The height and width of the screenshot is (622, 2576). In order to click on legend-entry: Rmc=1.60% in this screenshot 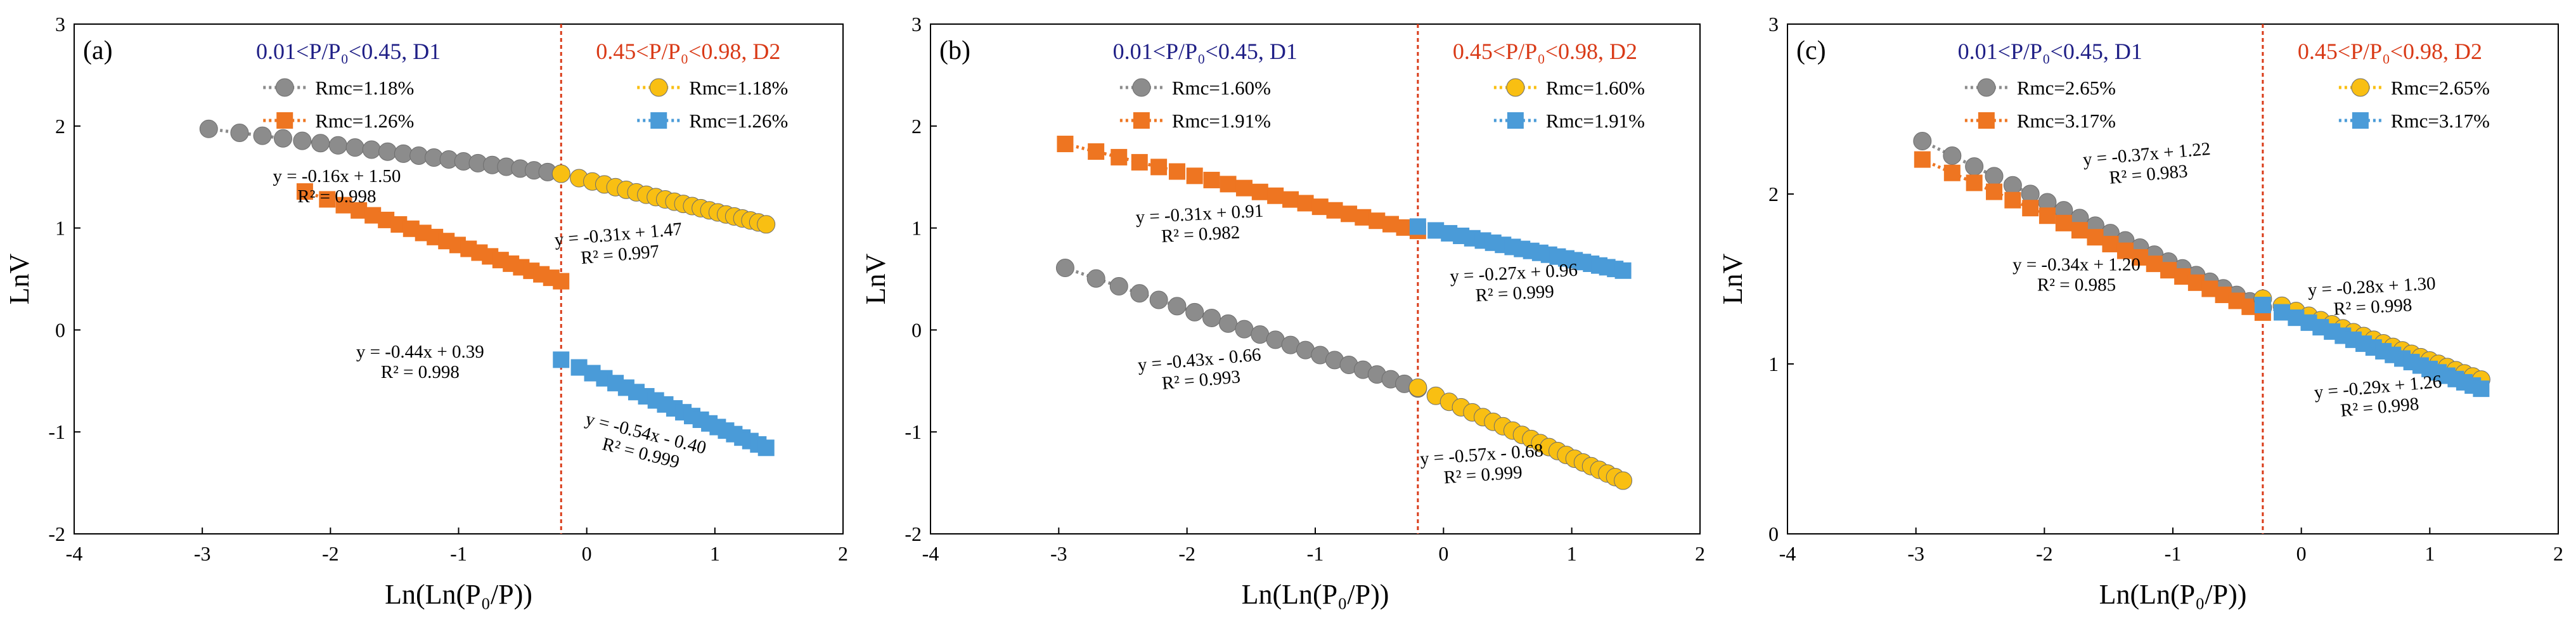, I will do `click(1595, 88)`.